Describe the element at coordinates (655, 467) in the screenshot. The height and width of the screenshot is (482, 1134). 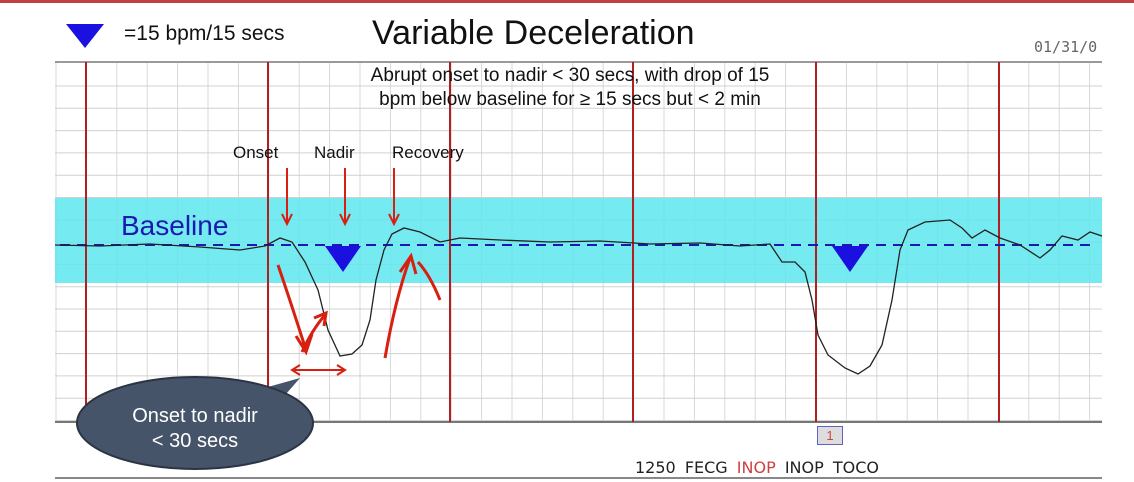
I see `status-rate: 1250` at that location.